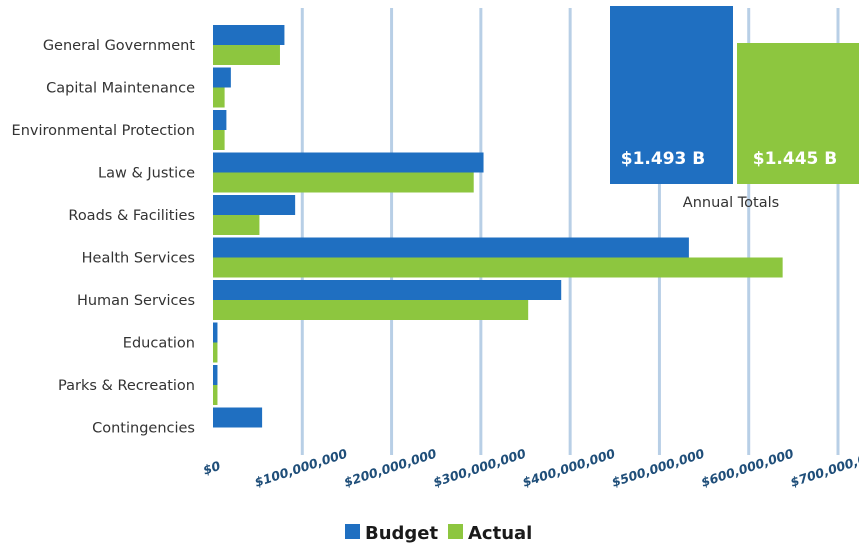 The height and width of the screenshot is (547, 859). I want to click on legend: Budget Actual, so click(438, 533).